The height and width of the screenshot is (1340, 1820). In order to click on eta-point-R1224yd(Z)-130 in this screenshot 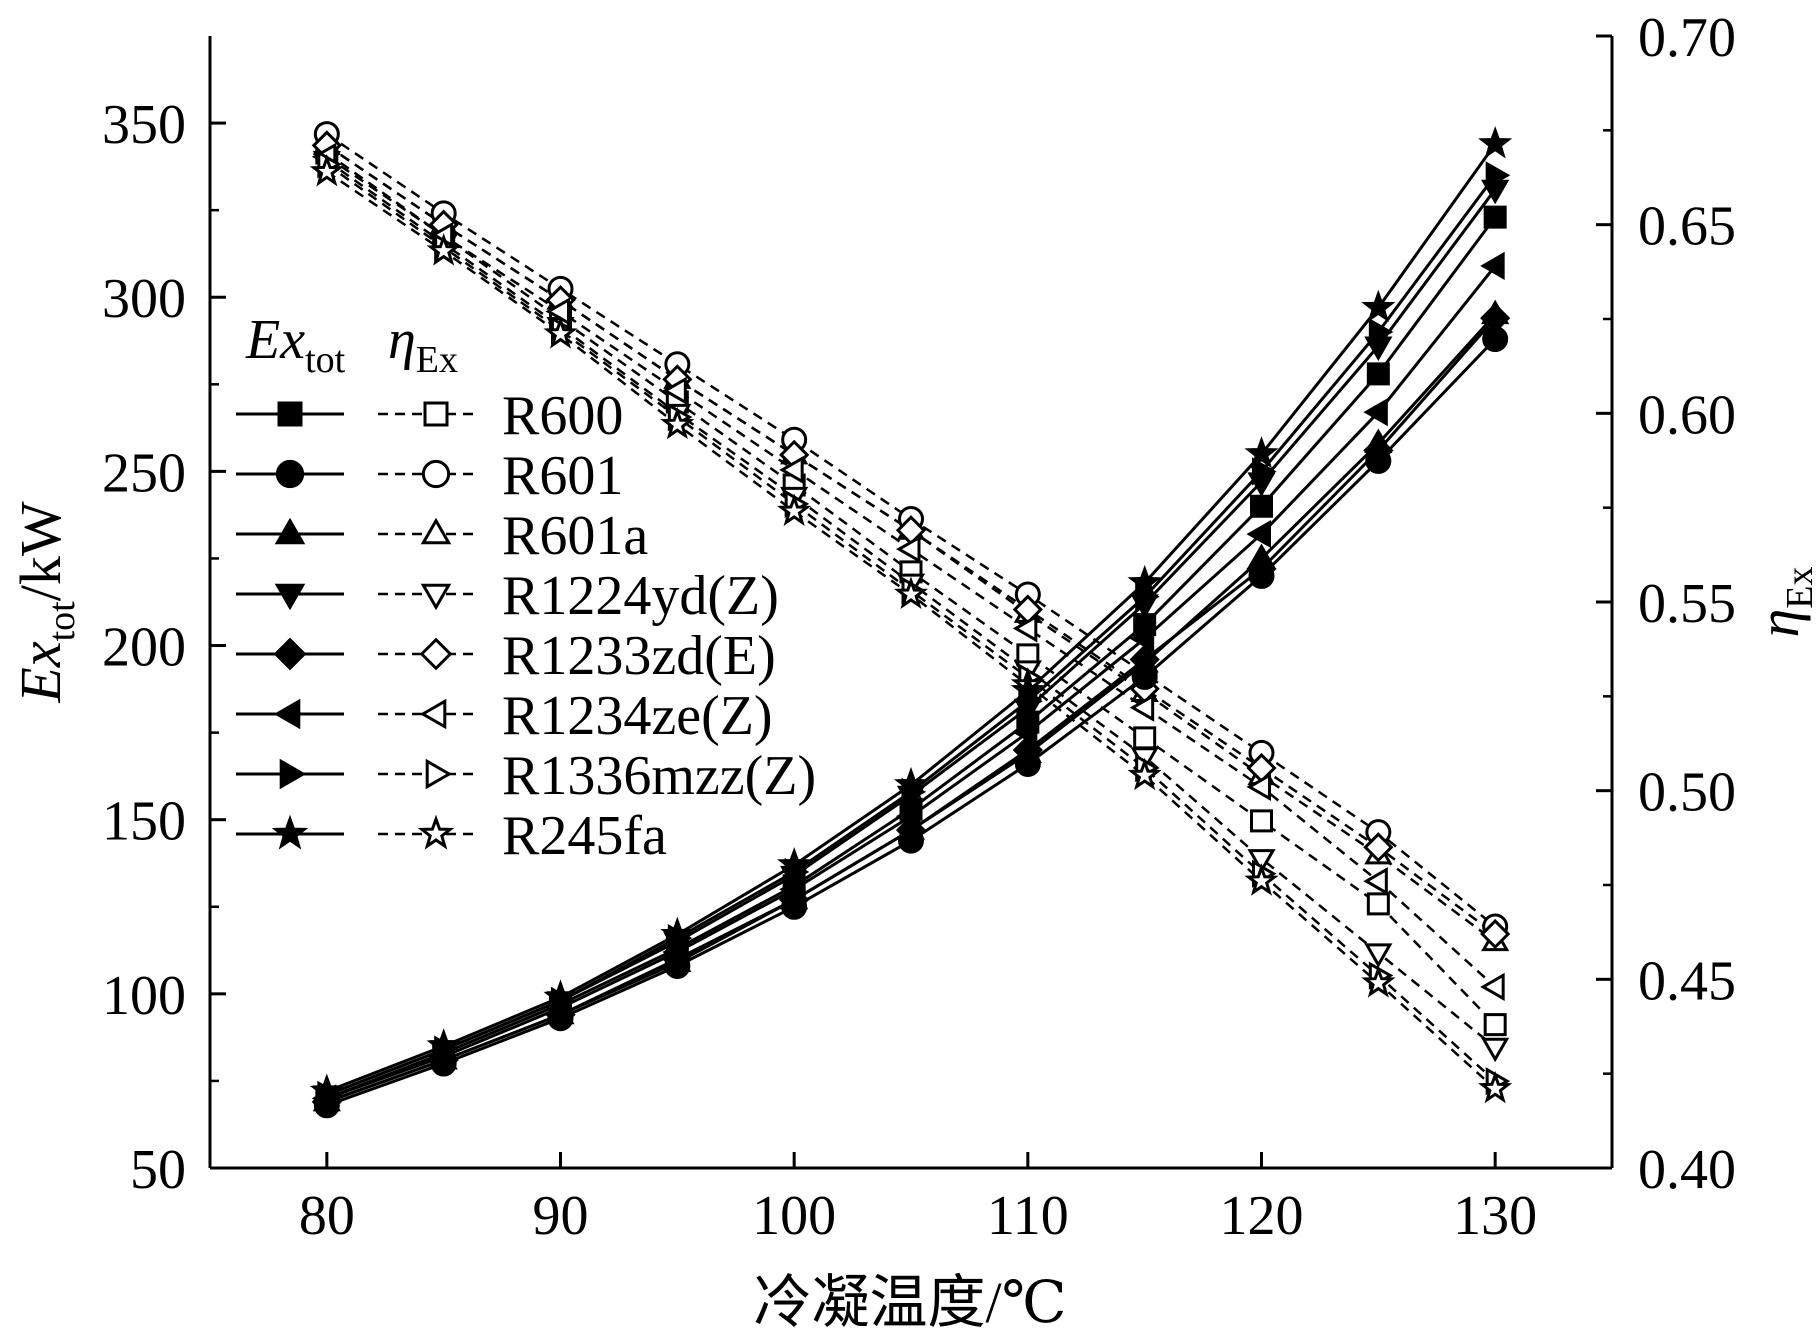, I will do `click(1495, 1050)`.